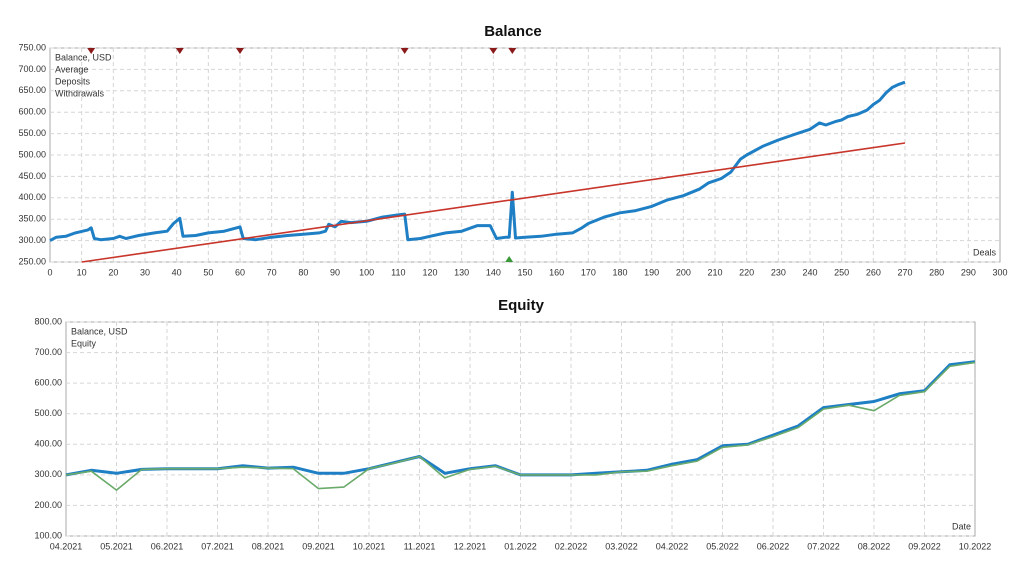  What do you see at coordinates (268, 546) in the screenshot?
I see `x-tick-label: 08.2021` at bounding box center [268, 546].